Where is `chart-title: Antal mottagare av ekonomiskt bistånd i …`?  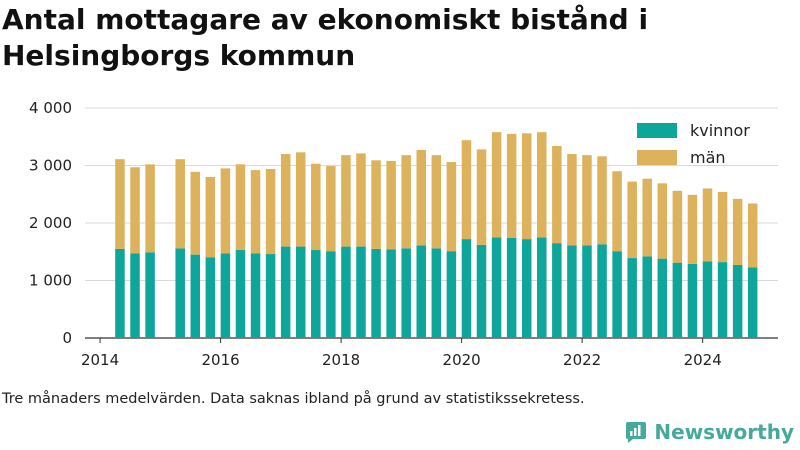
chart-title: Antal mottagare av ekonomiskt bistånd i … is located at coordinates (325, 37).